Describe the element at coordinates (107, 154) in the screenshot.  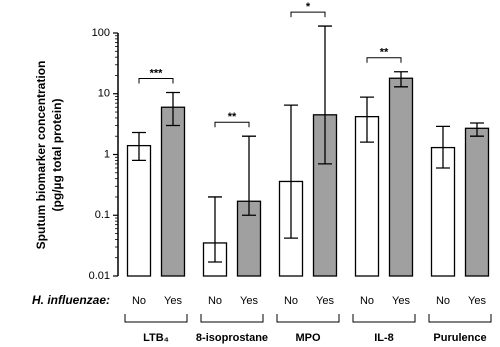
I see `y-tick-label: 1` at that location.